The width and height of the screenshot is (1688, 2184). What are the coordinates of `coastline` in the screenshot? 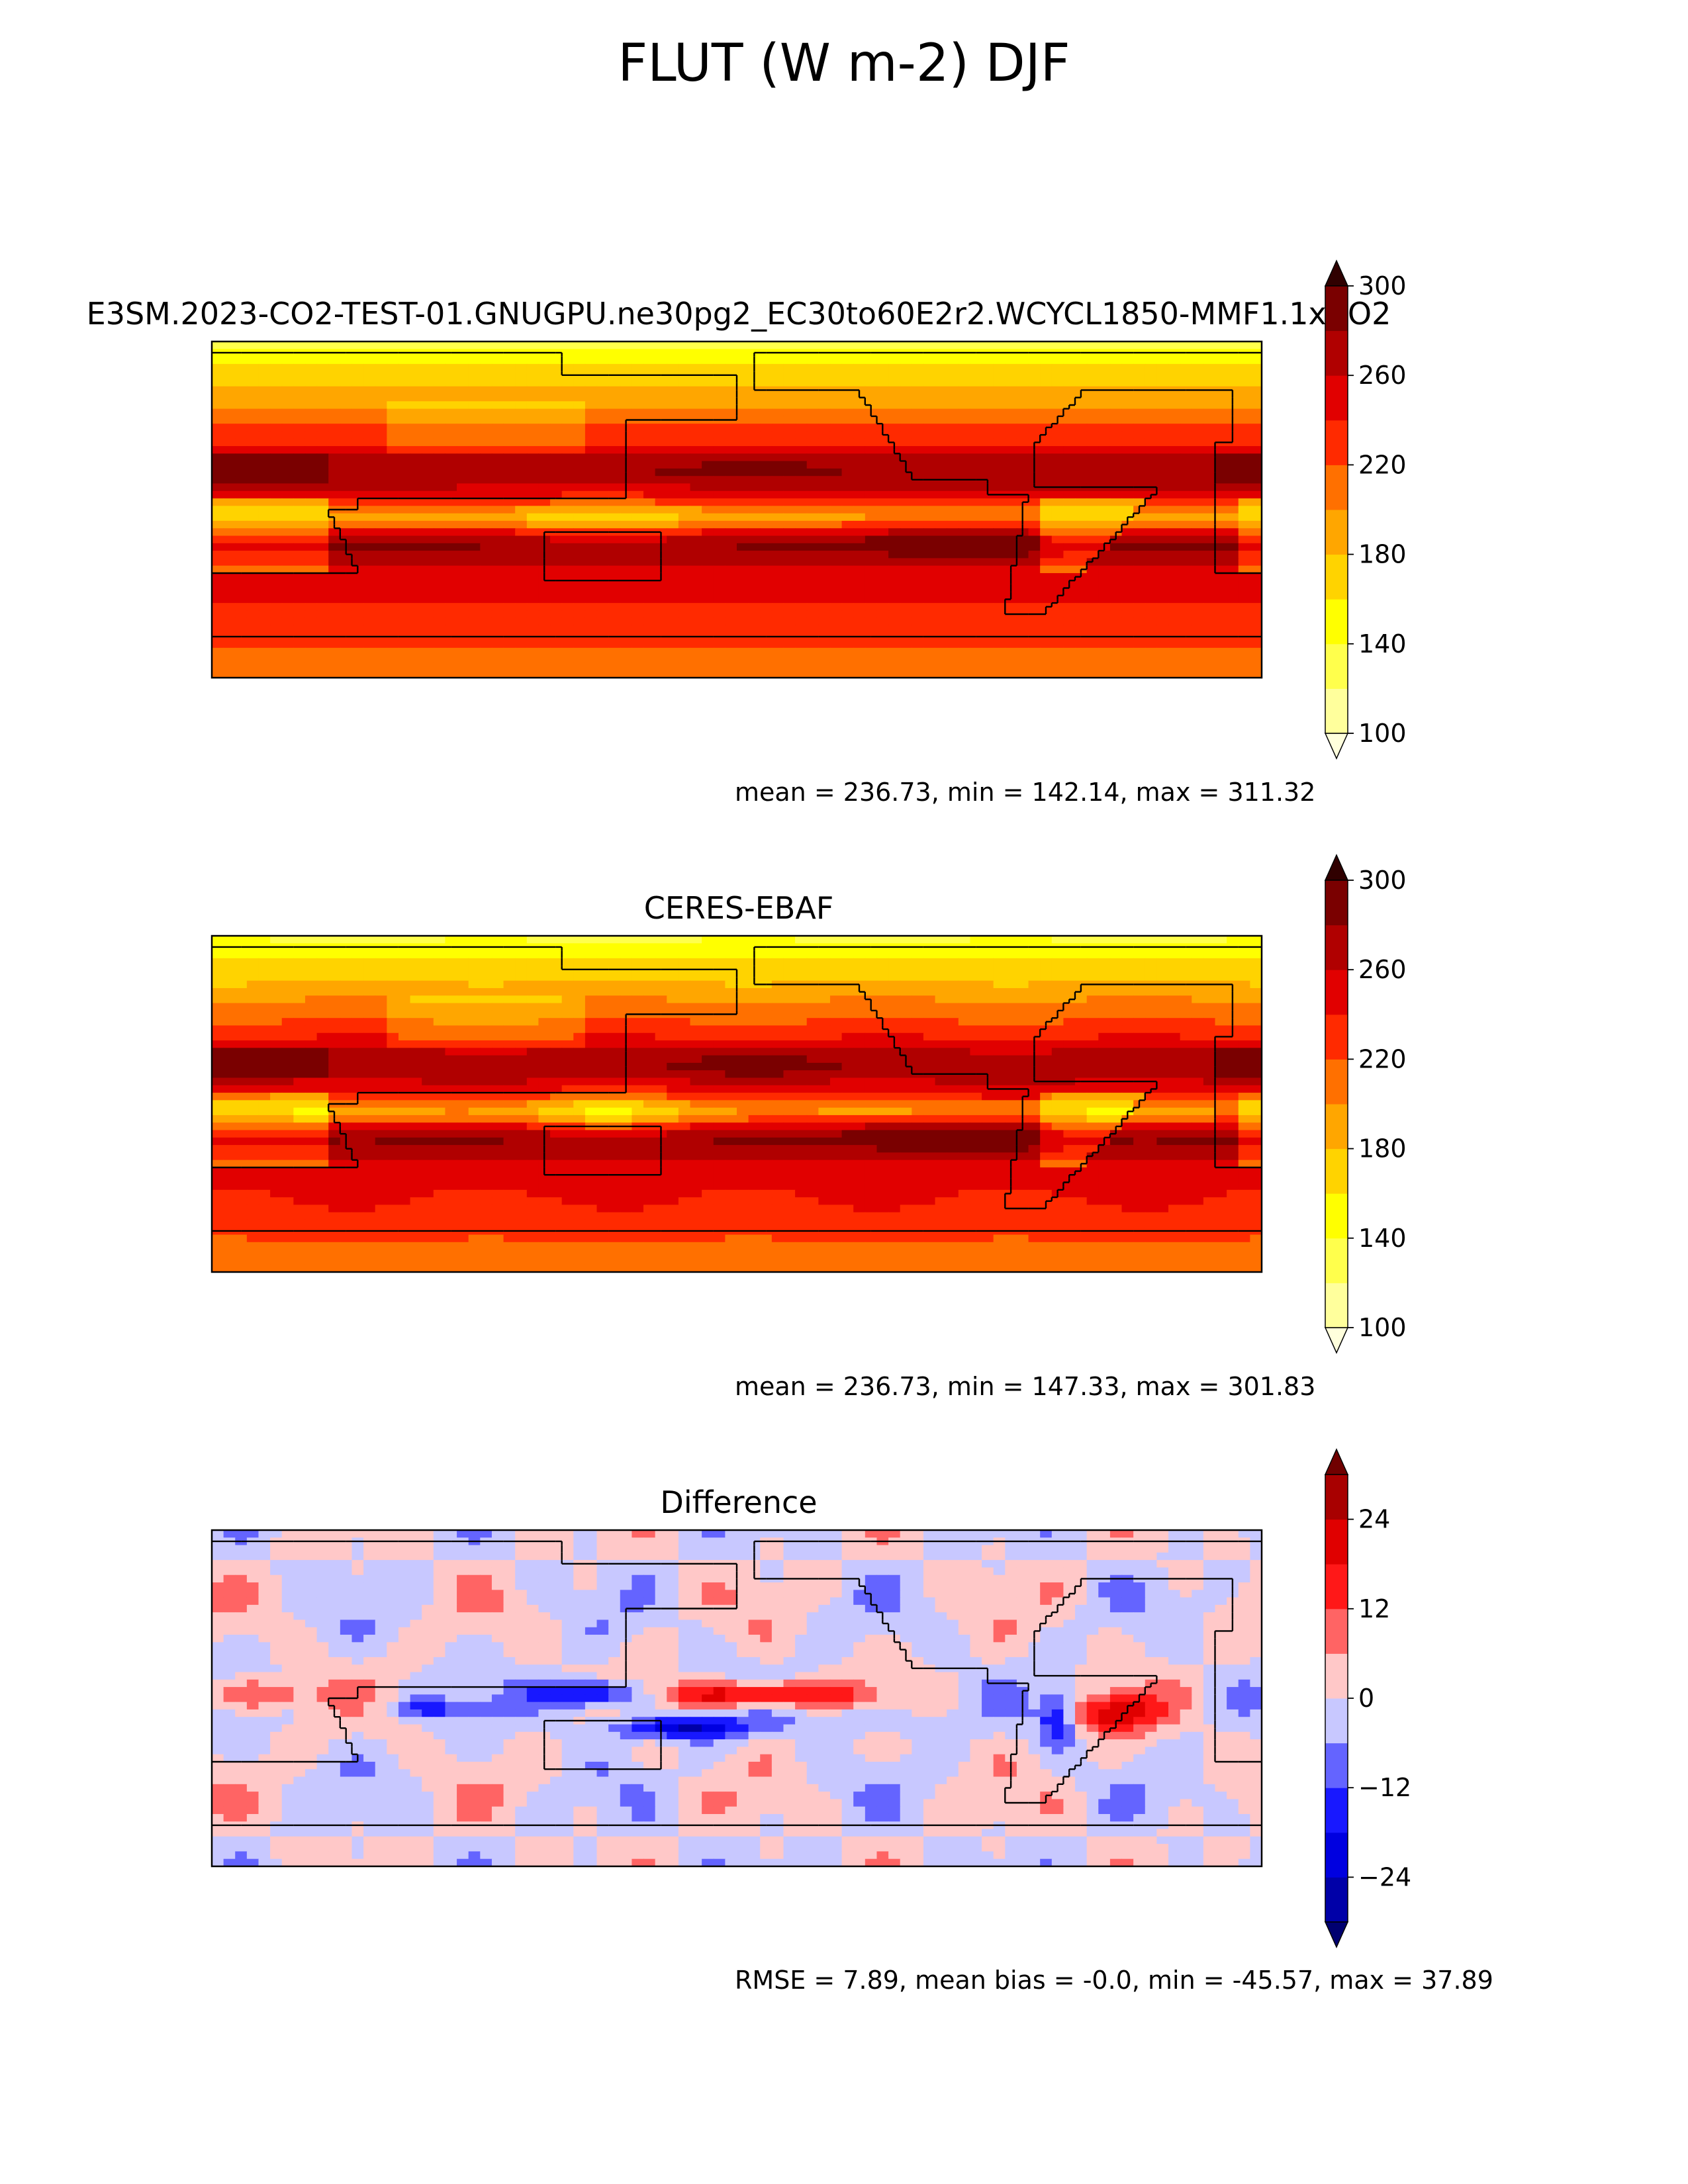 It's located at (737, 494).